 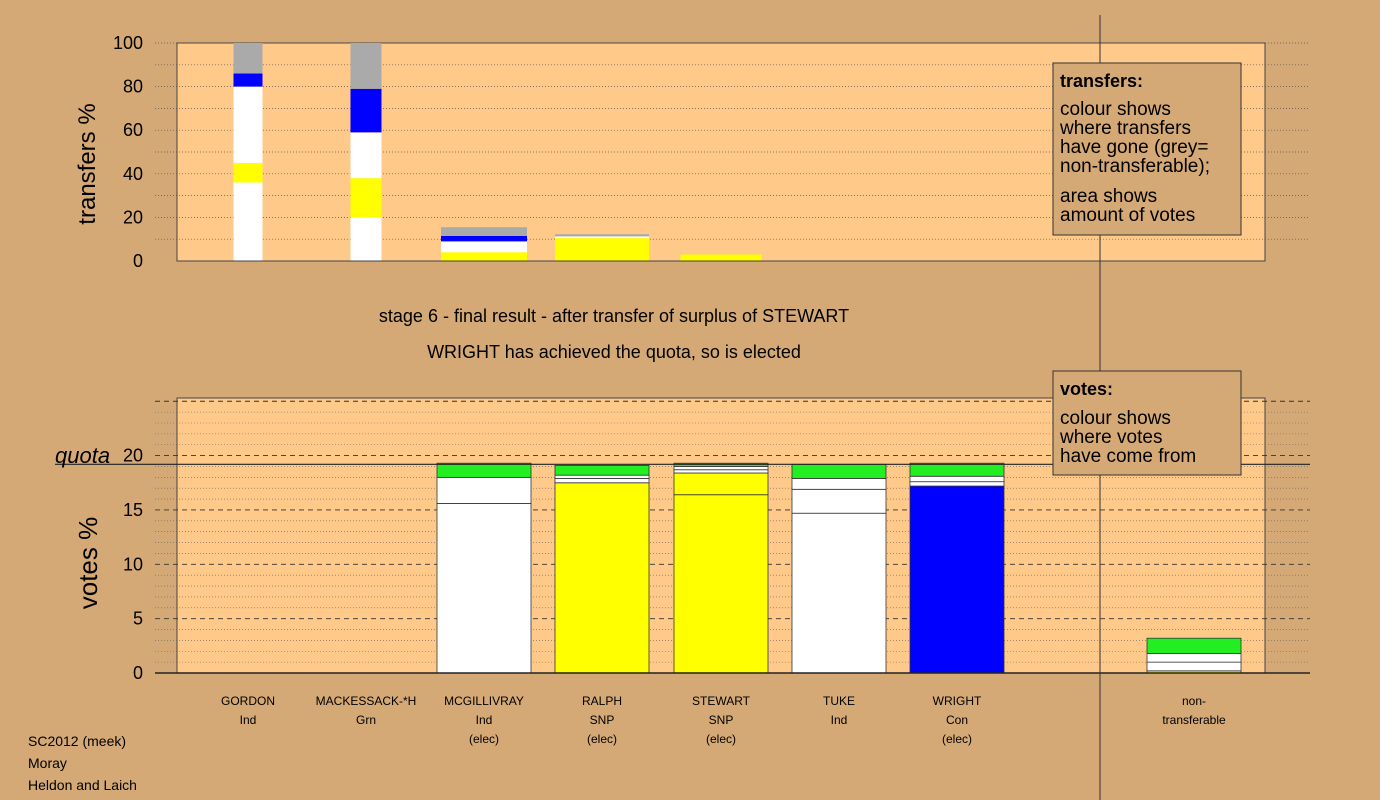 What do you see at coordinates (77, 741) in the screenshot?
I see `footer-election: SC2012 (meek)` at bounding box center [77, 741].